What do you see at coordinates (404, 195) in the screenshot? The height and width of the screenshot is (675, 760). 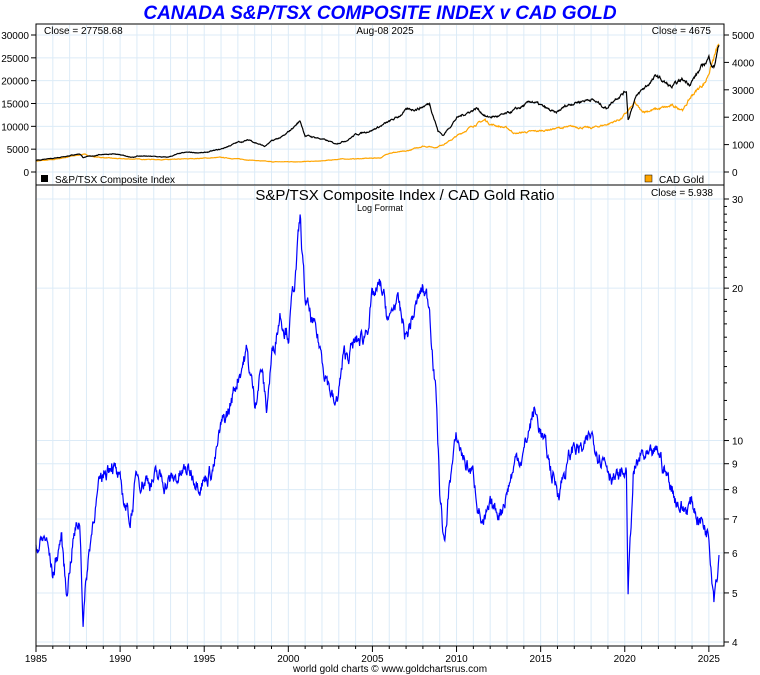 I see `ratio-title: S&P/TSX Composite Index / CAD Gold Ratio` at bounding box center [404, 195].